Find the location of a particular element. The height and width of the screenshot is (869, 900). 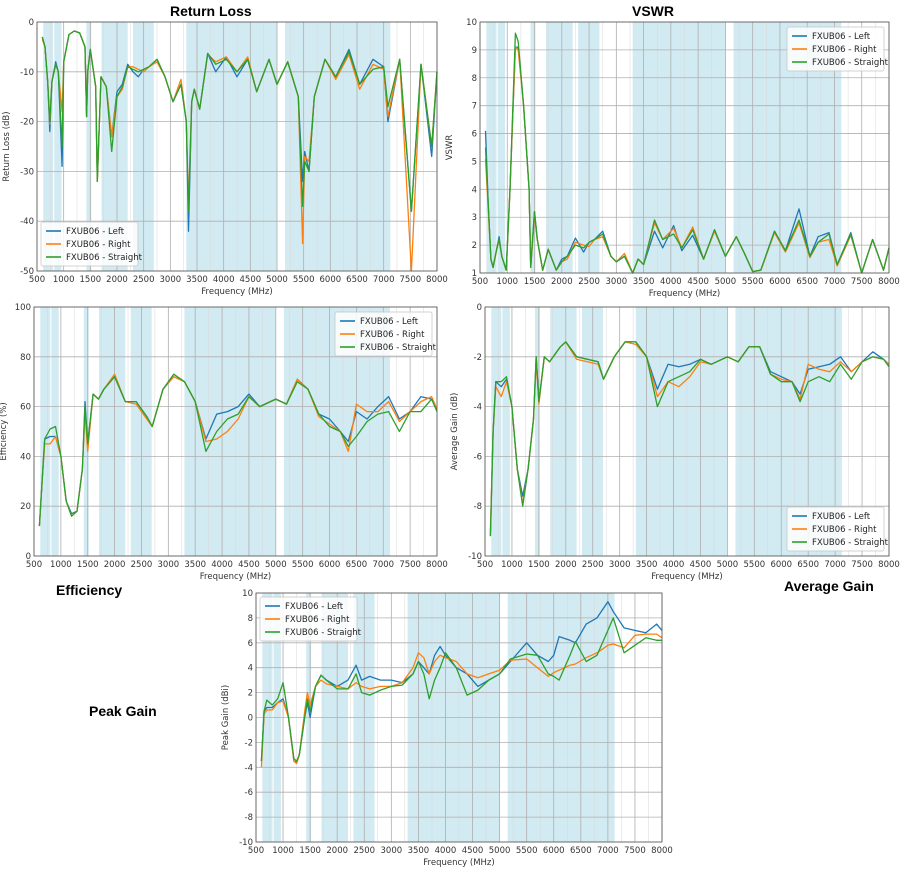

y-tick-label: 9 is located at coordinates (474, 51).